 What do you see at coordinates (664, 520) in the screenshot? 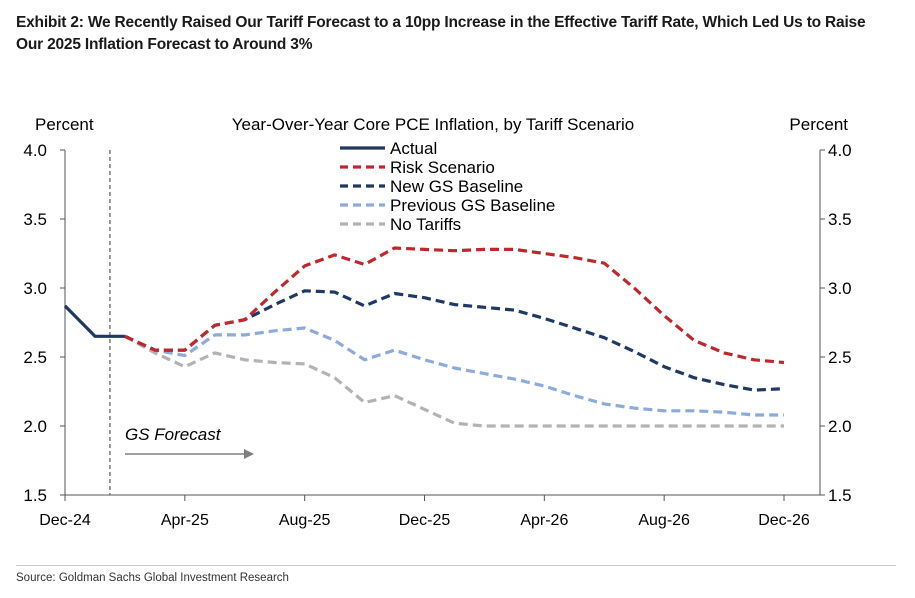
I see `x-tick-label: Aug-26` at bounding box center [664, 520].